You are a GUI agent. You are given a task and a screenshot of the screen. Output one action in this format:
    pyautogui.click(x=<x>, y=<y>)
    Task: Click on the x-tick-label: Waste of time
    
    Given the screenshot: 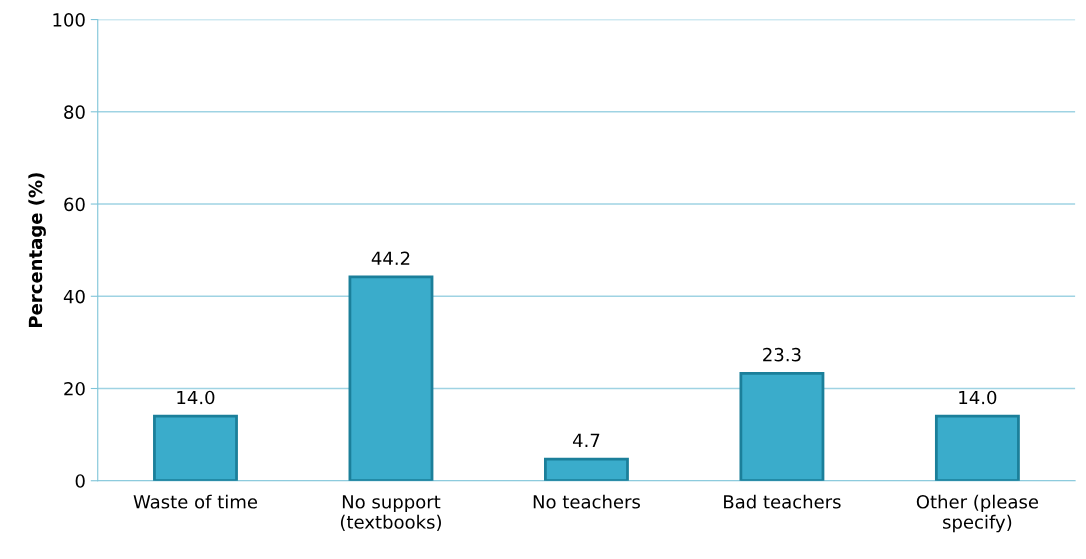 What is the action you would take?
    pyautogui.click(x=195, y=501)
    